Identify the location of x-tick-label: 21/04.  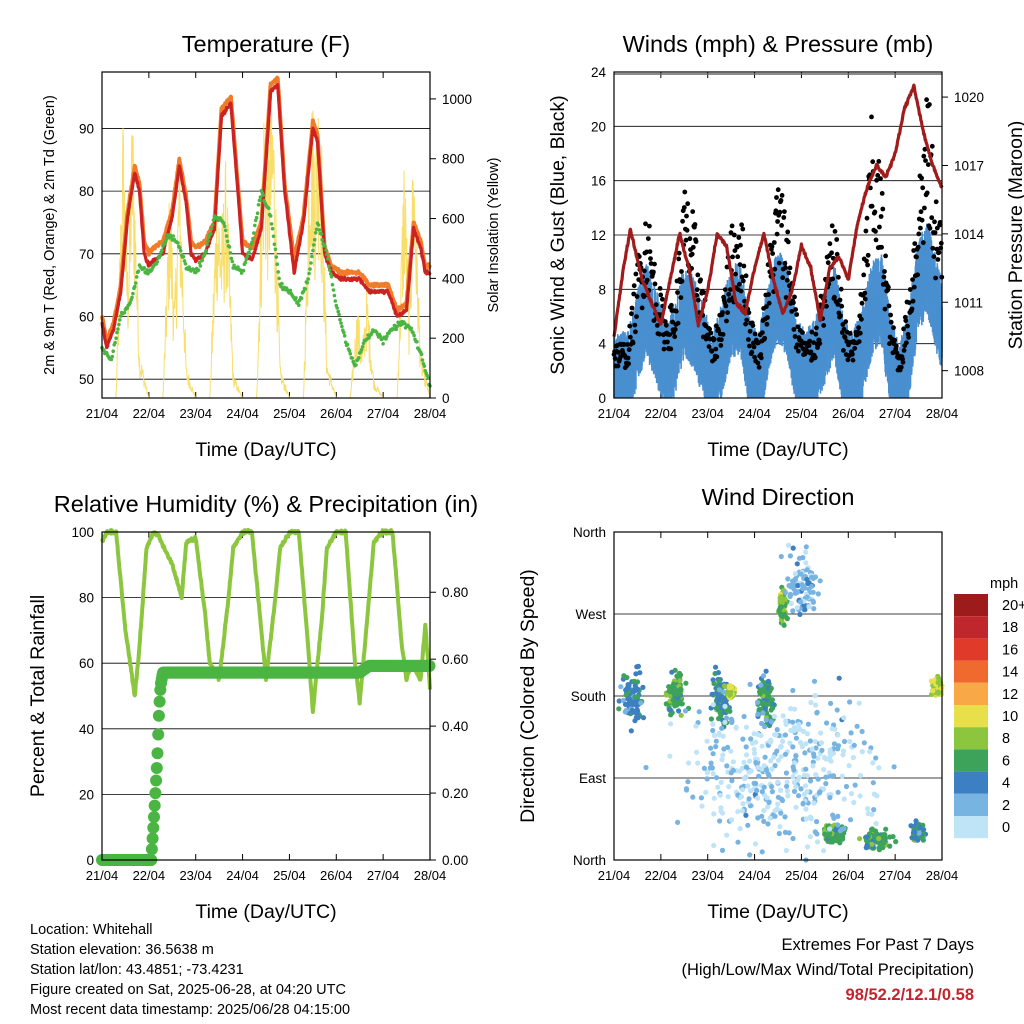
(102, 413).